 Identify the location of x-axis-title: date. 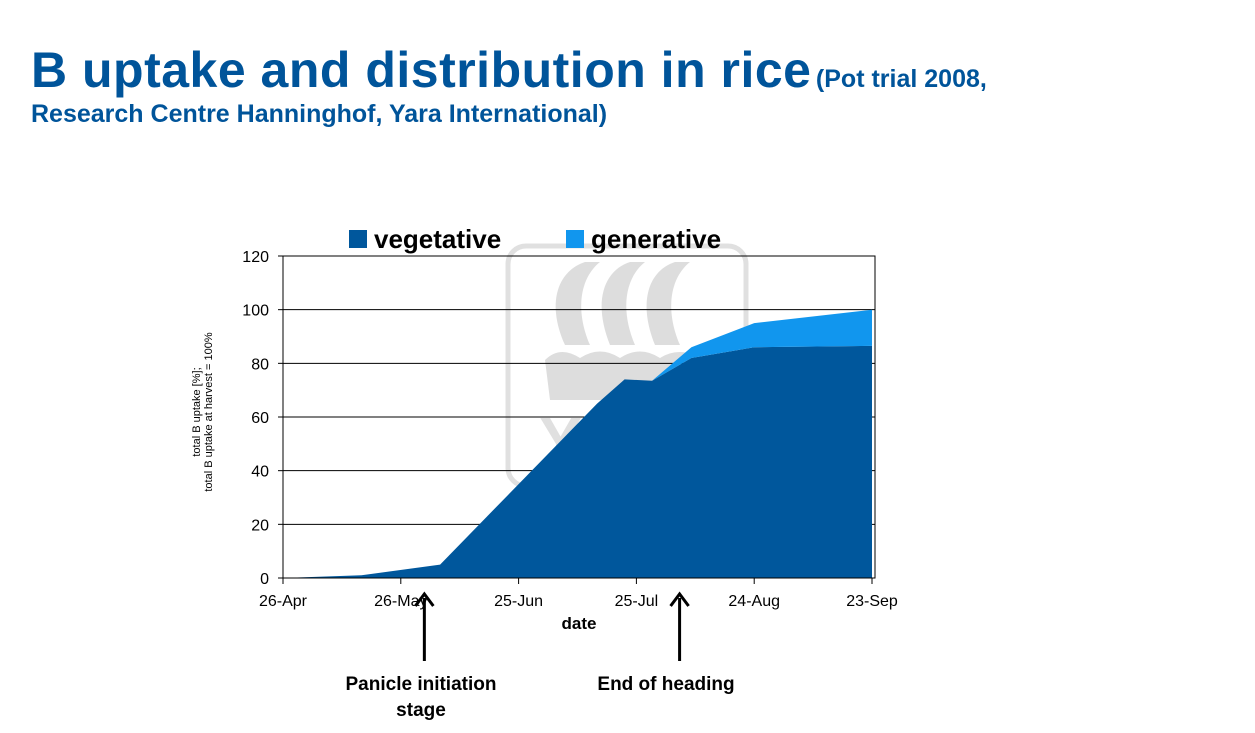
(579, 623).